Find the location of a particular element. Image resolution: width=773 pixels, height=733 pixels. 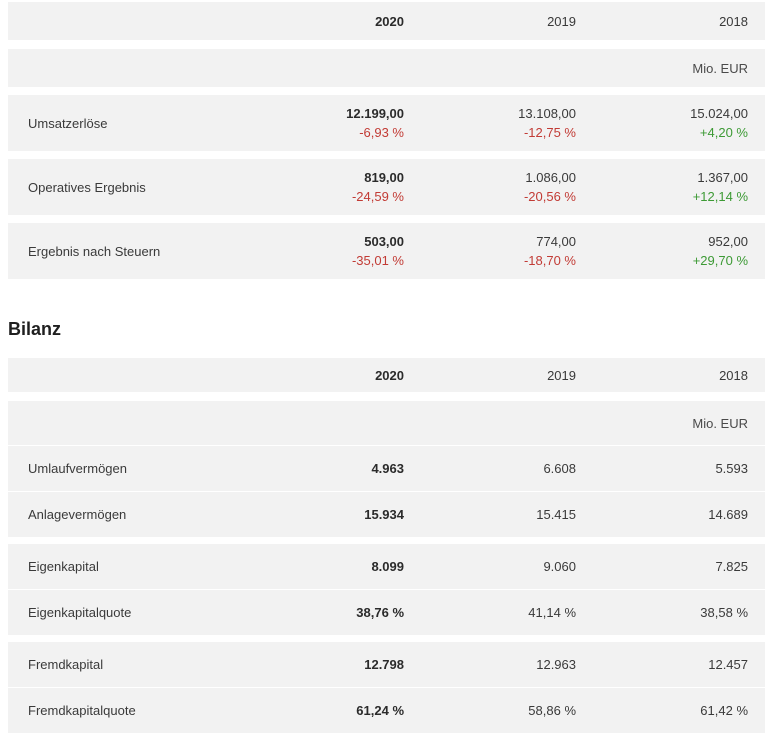

table-row: Anlagevermögen 15.934 15.415 14.689 is located at coordinates (386, 514).